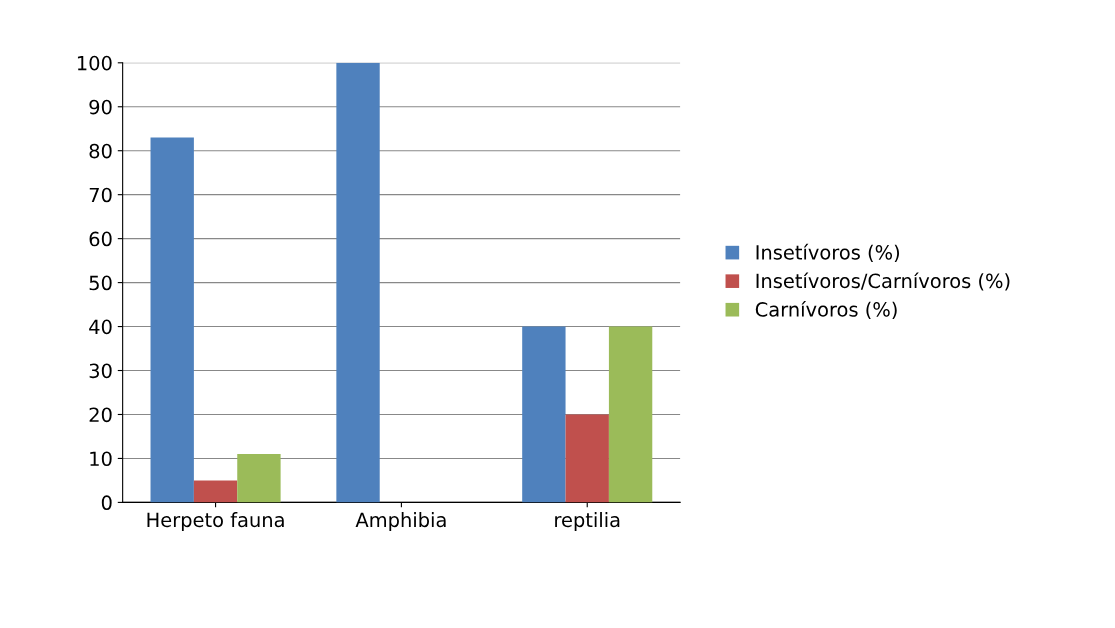 The height and width of the screenshot is (628, 1115). What do you see at coordinates (100, 327) in the screenshot?
I see `y-tick-label: 40` at bounding box center [100, 327].